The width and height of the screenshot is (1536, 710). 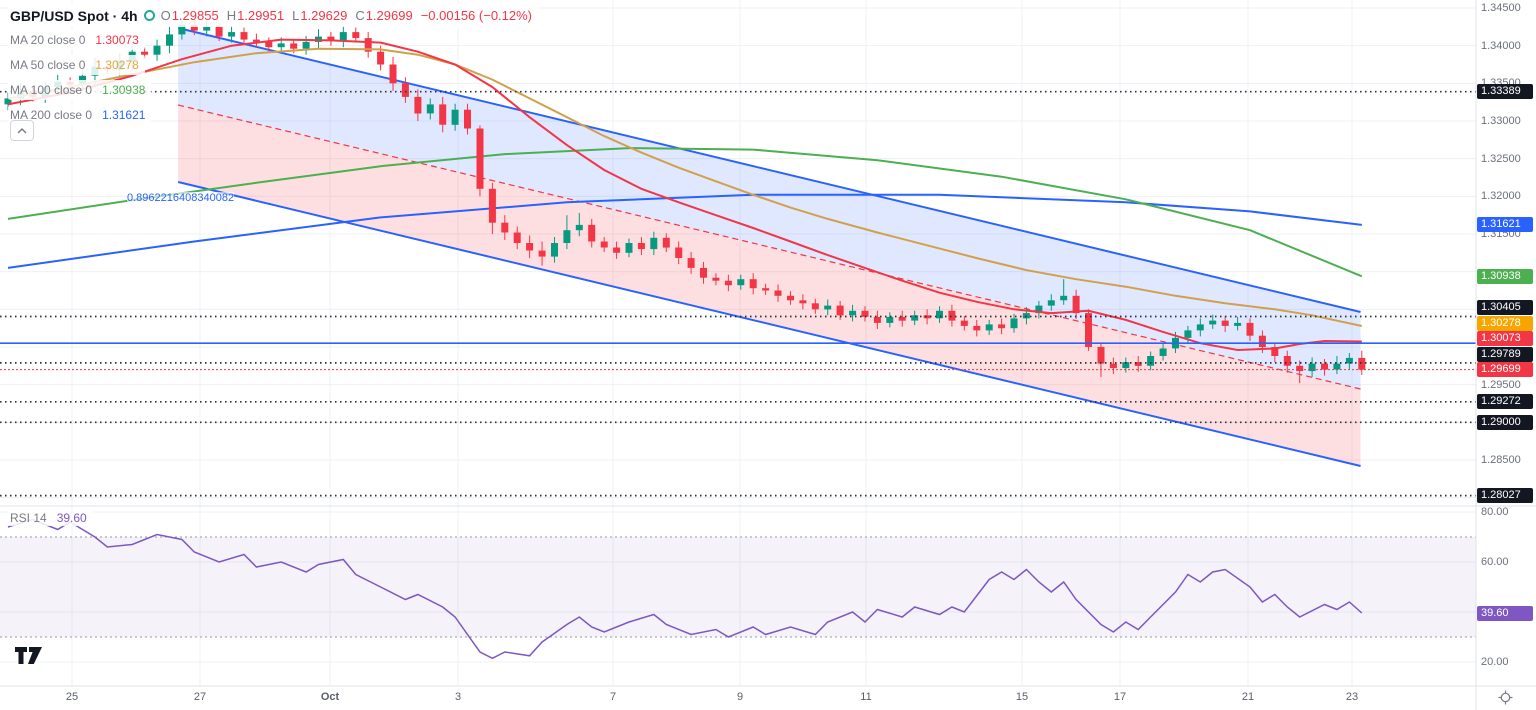 I want to click on indicator-label: MA 20 close 0, so click(x=48, y=40).